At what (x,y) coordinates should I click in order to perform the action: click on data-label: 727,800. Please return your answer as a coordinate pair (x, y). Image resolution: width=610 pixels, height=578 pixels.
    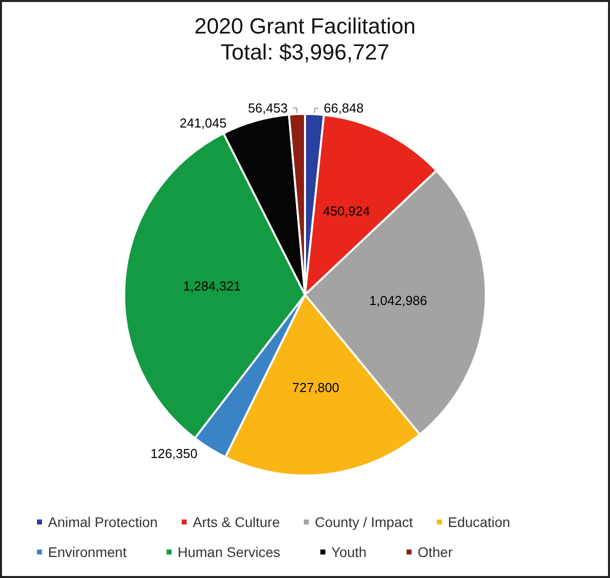
    Looking at the image, I should click on (316, 388).